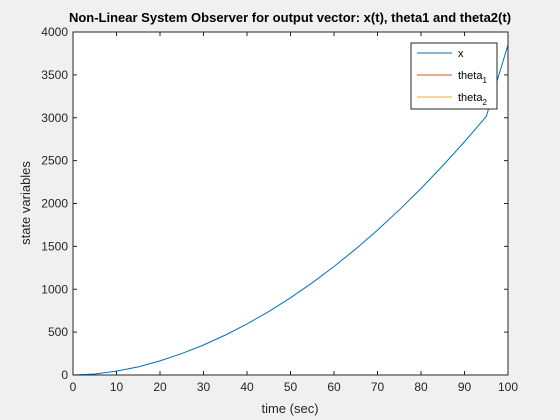  What do you see at coordinates (472, 77) in the screenshot?
I see `legend-label-theta1: theta1` at bounding box center [472, 77].